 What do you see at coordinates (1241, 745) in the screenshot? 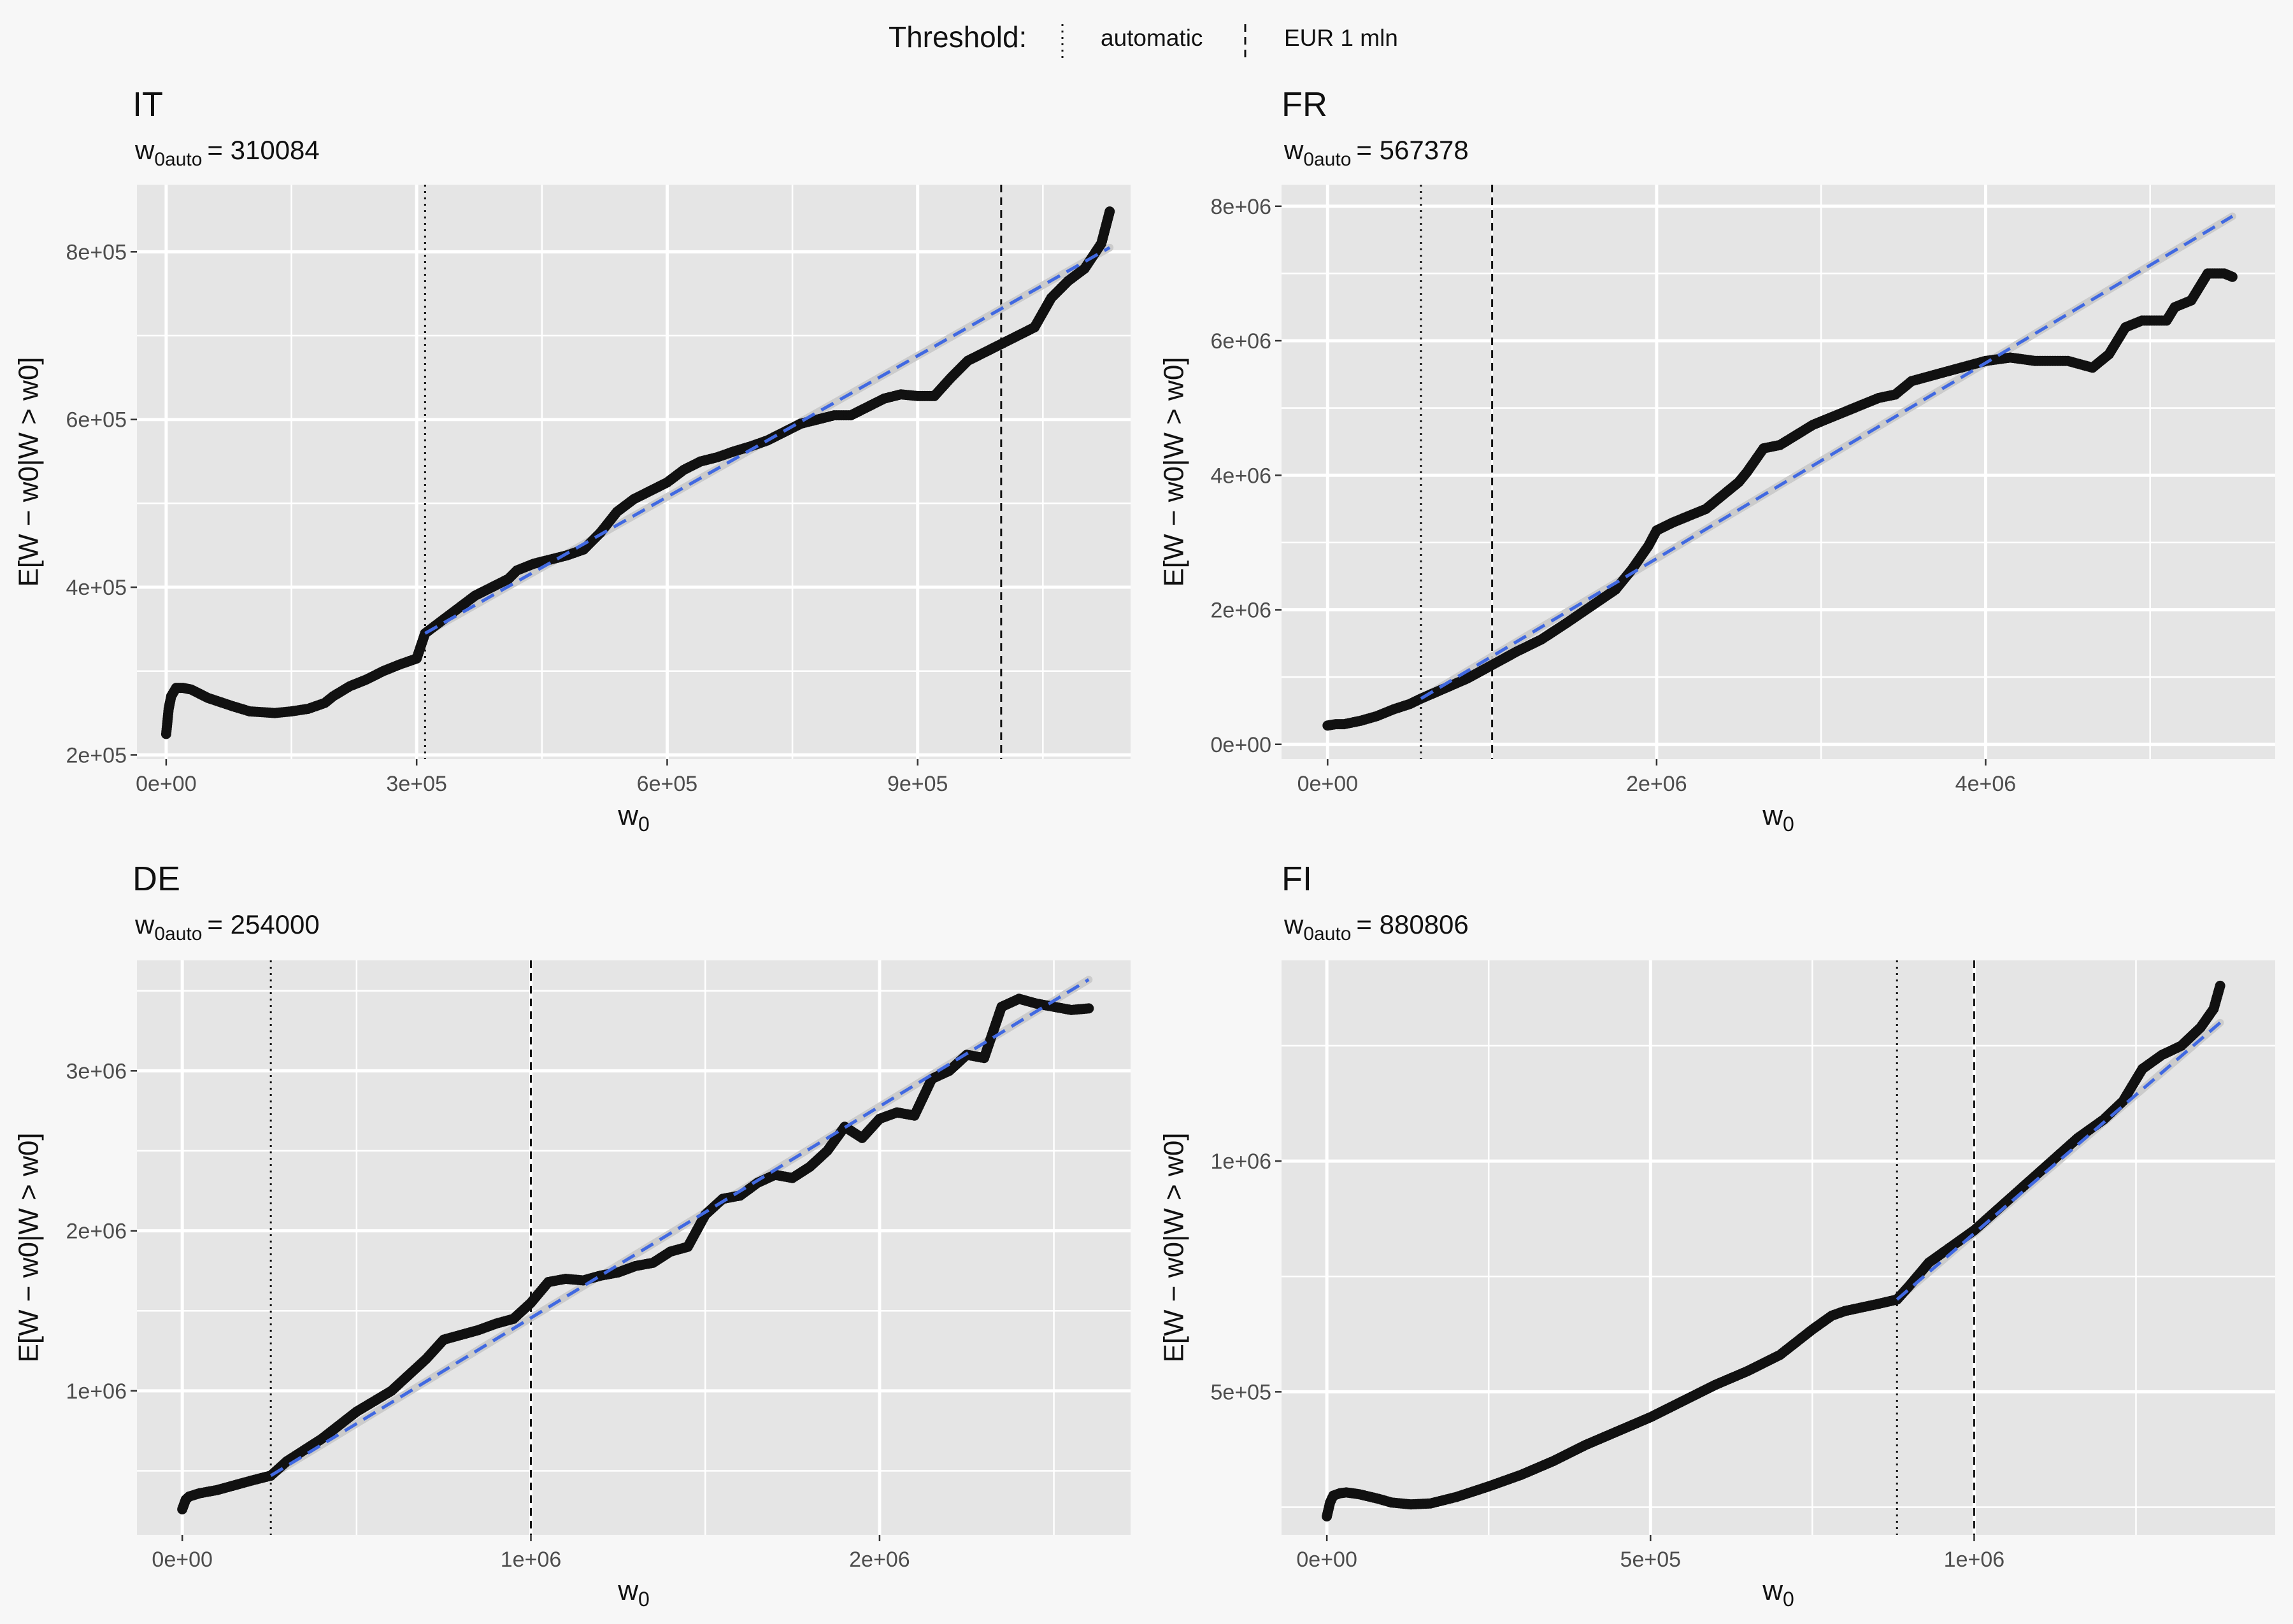
I see `y-tick-label: 0e+00` at bounding box center [1241, 745].